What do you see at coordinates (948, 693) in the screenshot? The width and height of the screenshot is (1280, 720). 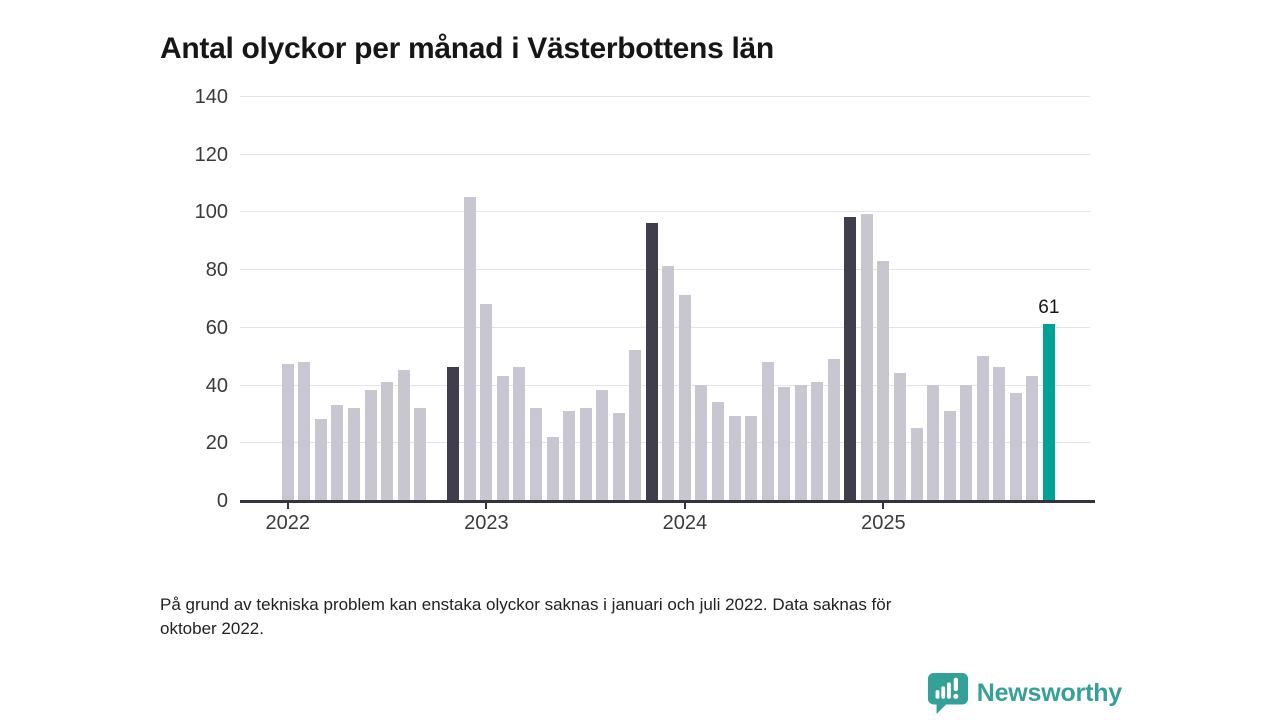 I see `speech-bubble-bar-chart-icon` at bounding box center [948, 693].